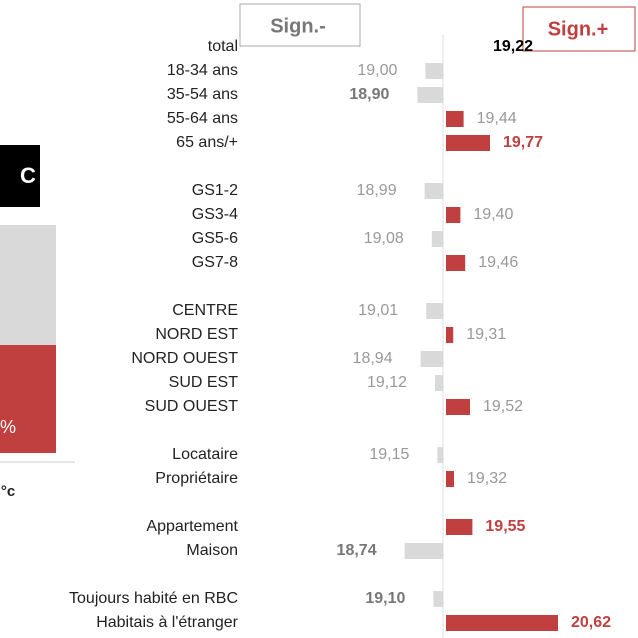 The width and height of the screenshot is (638, 638). Describe the element at coordinates (196, 478) in the screenshot. I see `category-label: Propriétaire` at that location.